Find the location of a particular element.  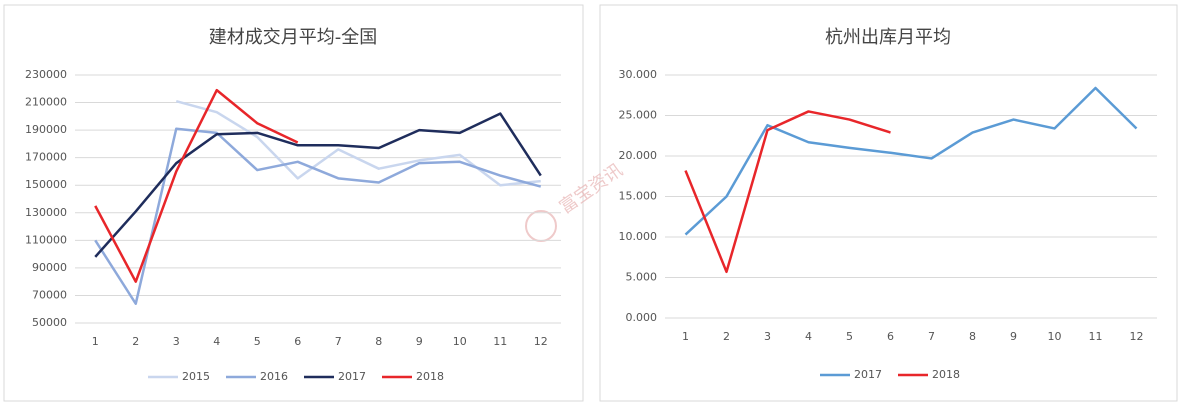

y-tick-label: 170000 is located at coordinates (46, 157).